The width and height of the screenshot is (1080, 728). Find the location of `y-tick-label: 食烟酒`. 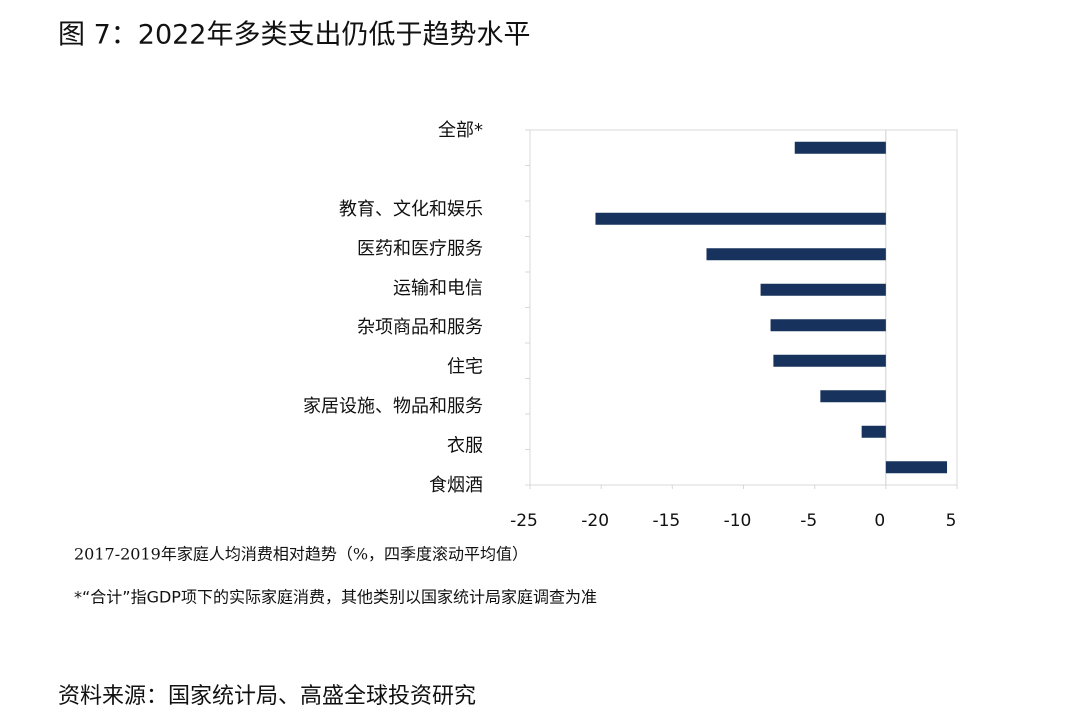

y-tick-label: 食烟酒 is located at coordinates (456, 485).